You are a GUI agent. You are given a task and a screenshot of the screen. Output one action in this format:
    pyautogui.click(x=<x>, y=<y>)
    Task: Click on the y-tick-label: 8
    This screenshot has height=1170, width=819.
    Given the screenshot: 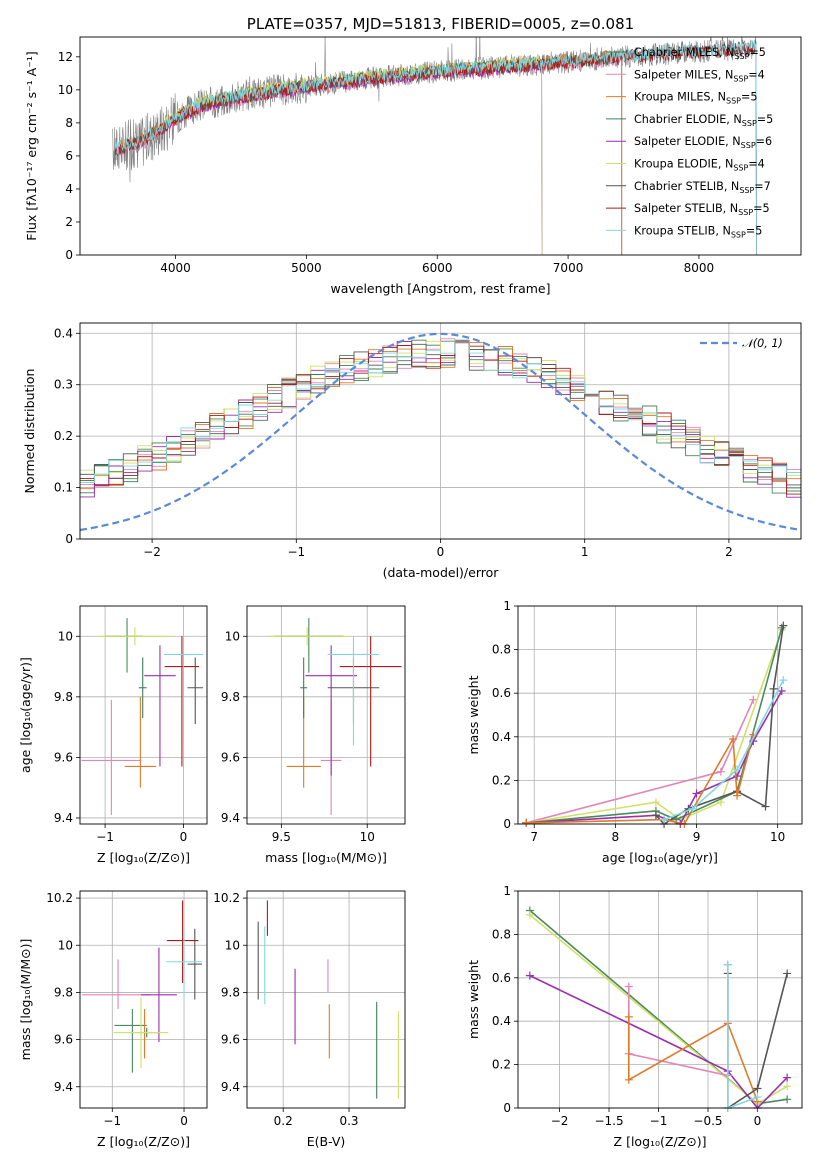 What is the action you would take?
    pyautogui.click(x=69, y=123)
    